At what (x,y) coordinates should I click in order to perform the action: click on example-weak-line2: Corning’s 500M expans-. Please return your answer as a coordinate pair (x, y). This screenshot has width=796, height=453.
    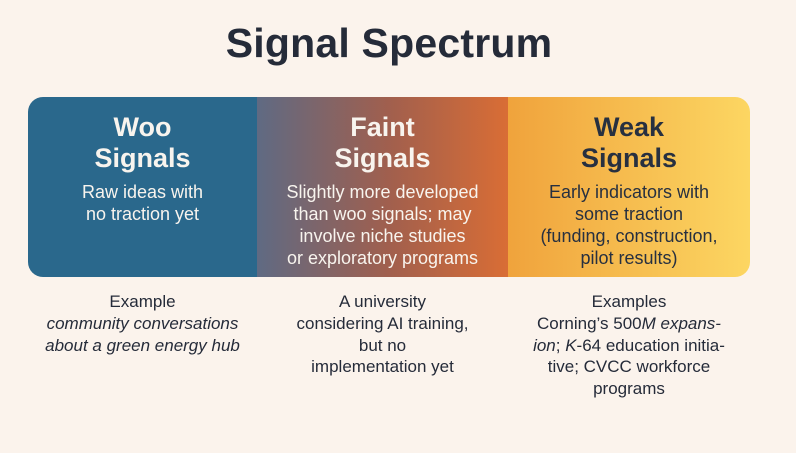
    Looking at the image, I should click on (629, 324).